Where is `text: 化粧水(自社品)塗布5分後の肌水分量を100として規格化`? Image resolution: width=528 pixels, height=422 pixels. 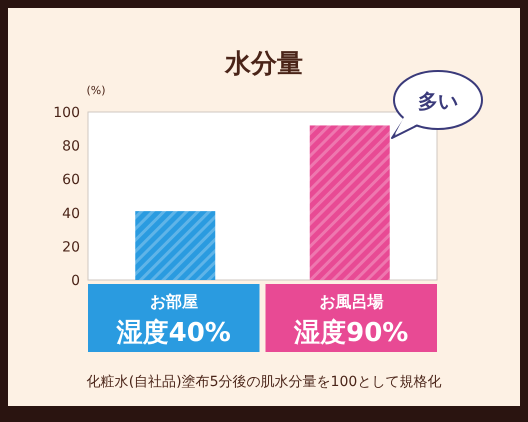
text: 化粧水(自社品)塗布5分後の肌水分量を100として規格化 is located at coordinates (264, 382).